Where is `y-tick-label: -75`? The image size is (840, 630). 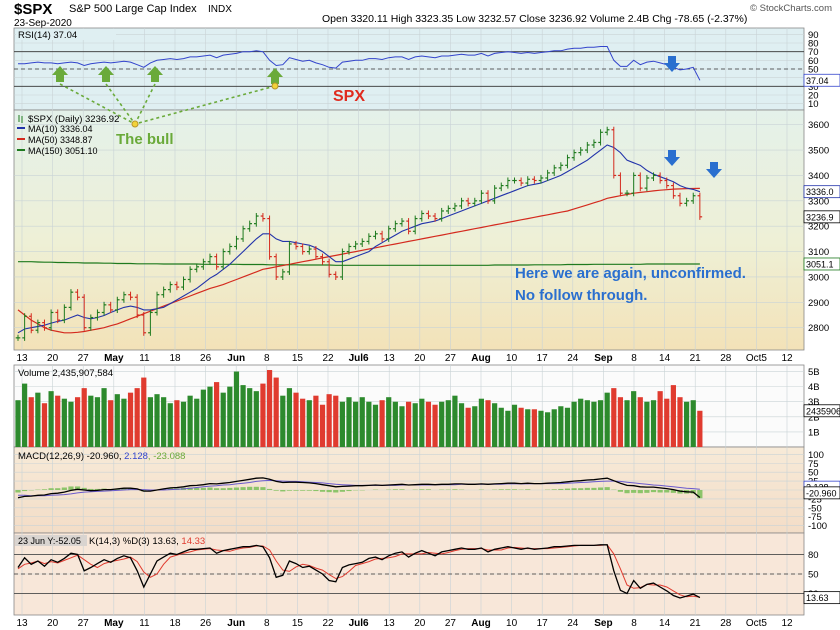
y-tick-label: -75 is located at coordinates (815, 517).